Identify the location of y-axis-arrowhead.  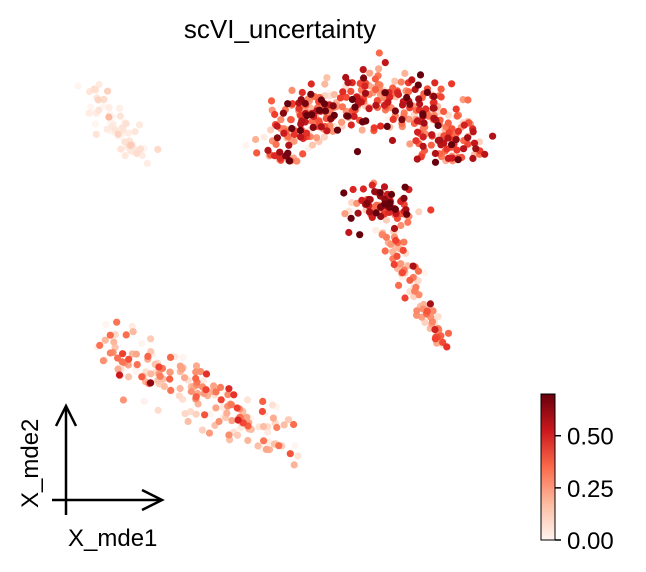
(66, 415).